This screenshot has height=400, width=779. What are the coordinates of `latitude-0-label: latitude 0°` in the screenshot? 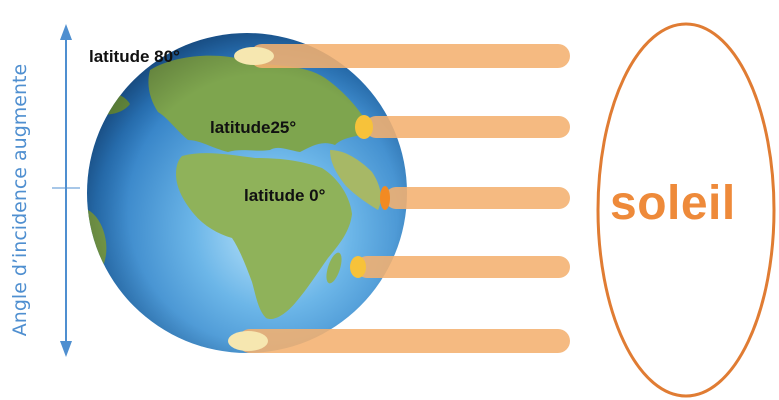 It's located at (285, 195).